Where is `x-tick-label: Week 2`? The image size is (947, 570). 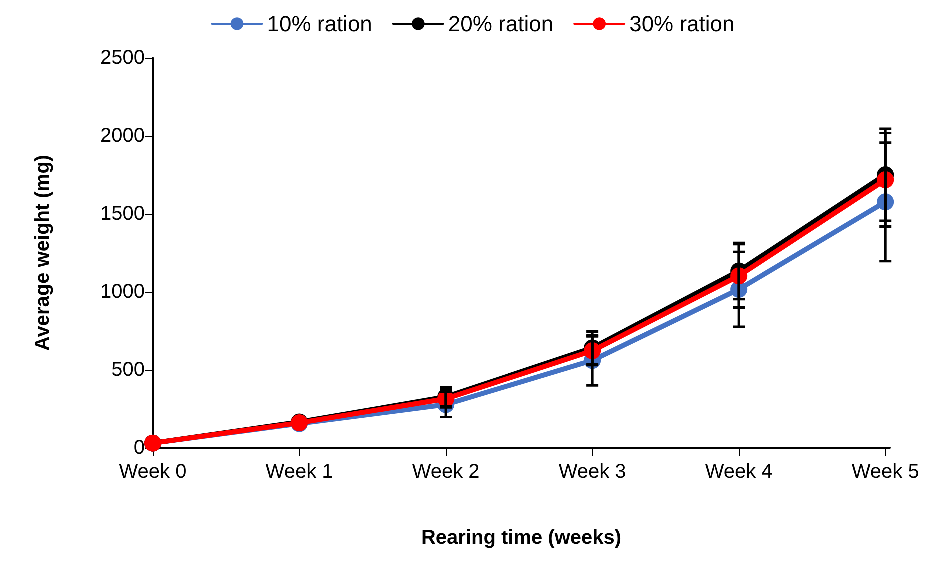 x-tick-label: Week 2 is located at coordinates (446, 472).